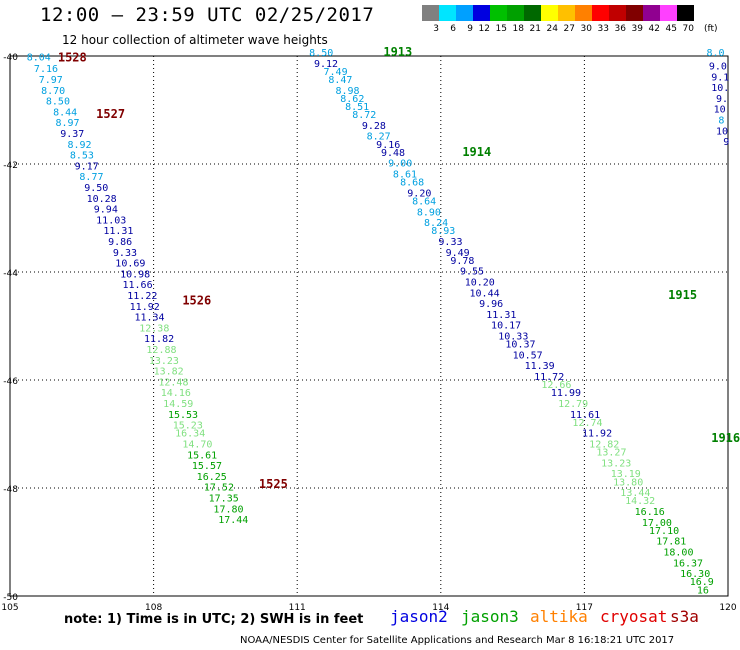  Describe the element at coordinates (611, 453) in the screenshot. I see `wave-height-value: 13.27` at that location.